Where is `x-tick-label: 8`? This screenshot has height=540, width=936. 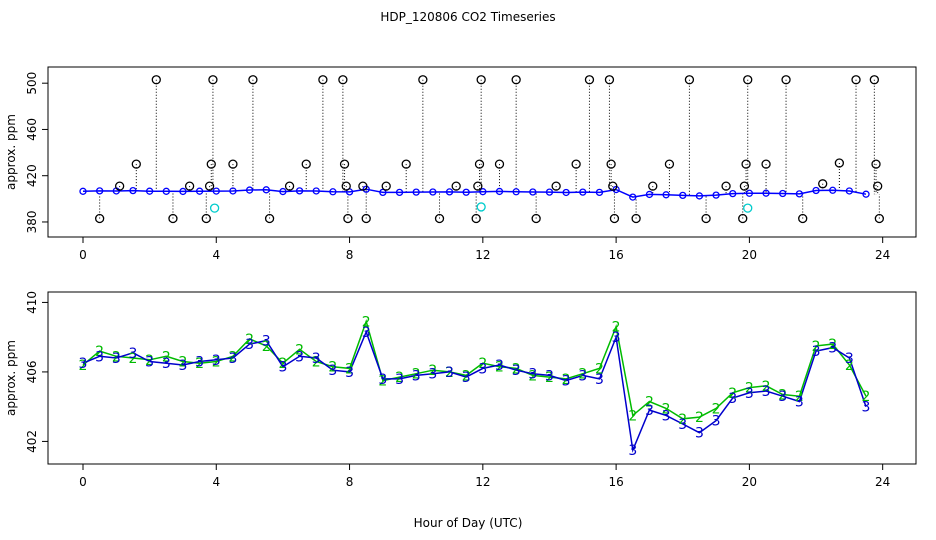
x-tick-label: 8 is located at coordinates (350, 482).